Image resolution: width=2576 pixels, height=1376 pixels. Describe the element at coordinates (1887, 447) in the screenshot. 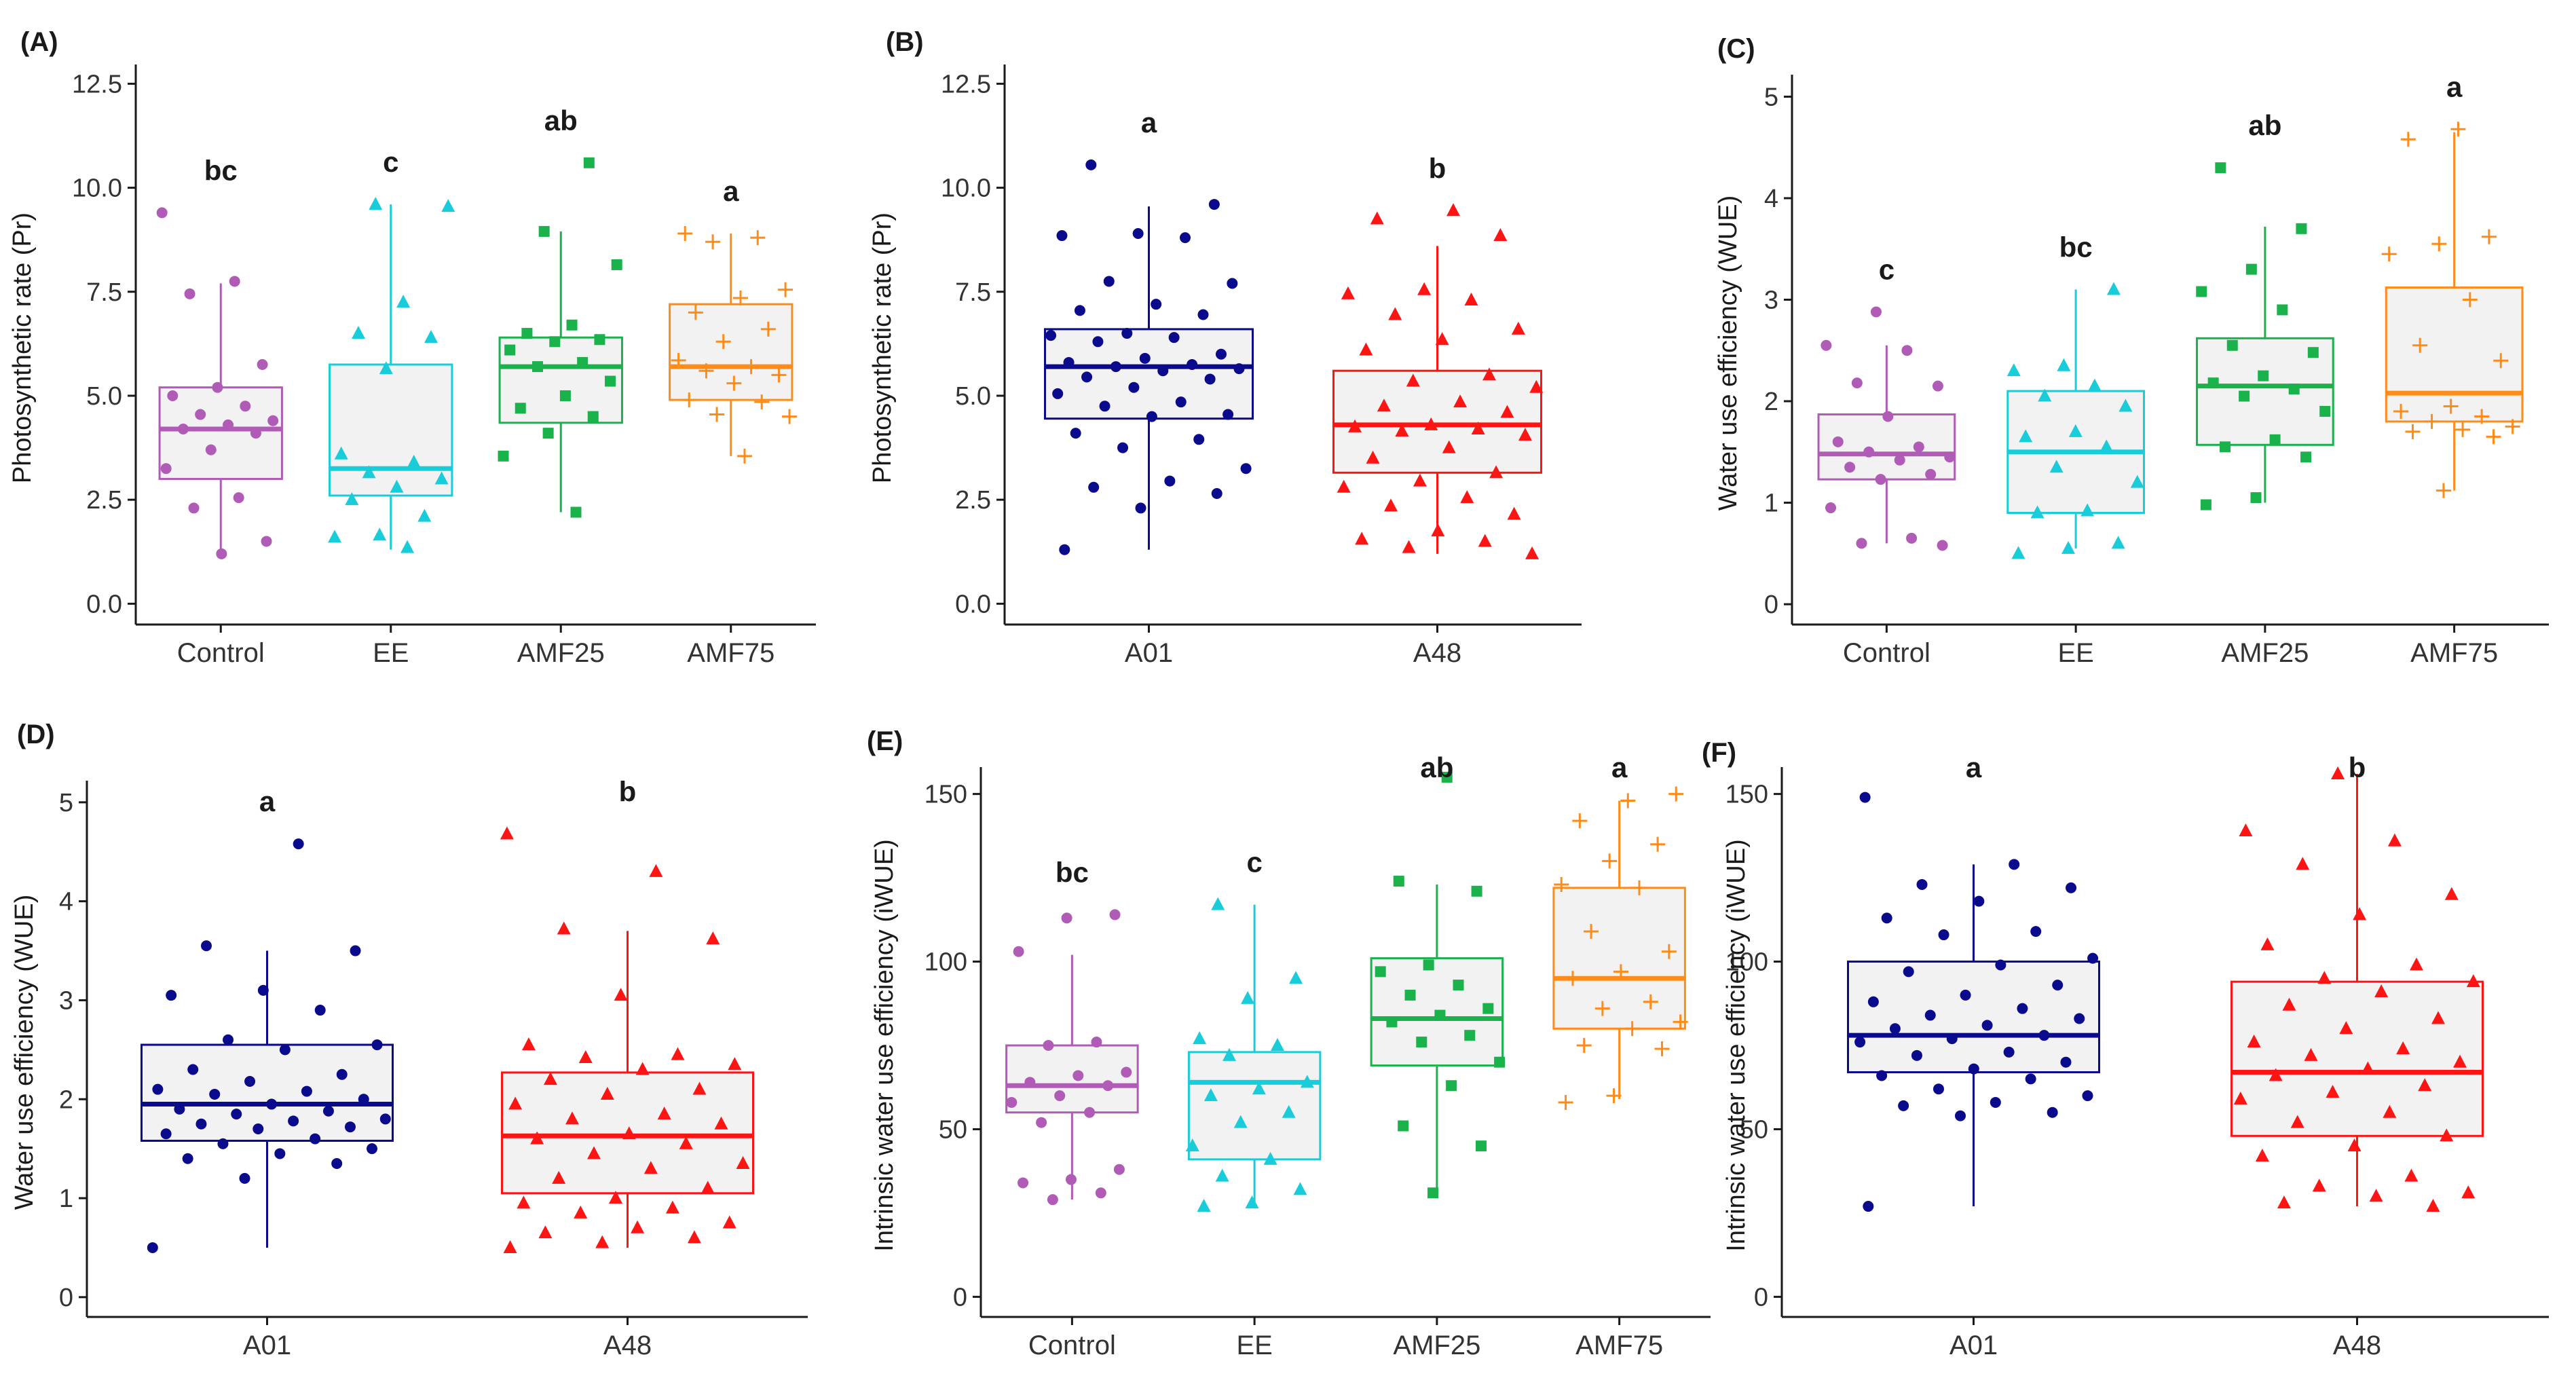

I see `box` at that location.